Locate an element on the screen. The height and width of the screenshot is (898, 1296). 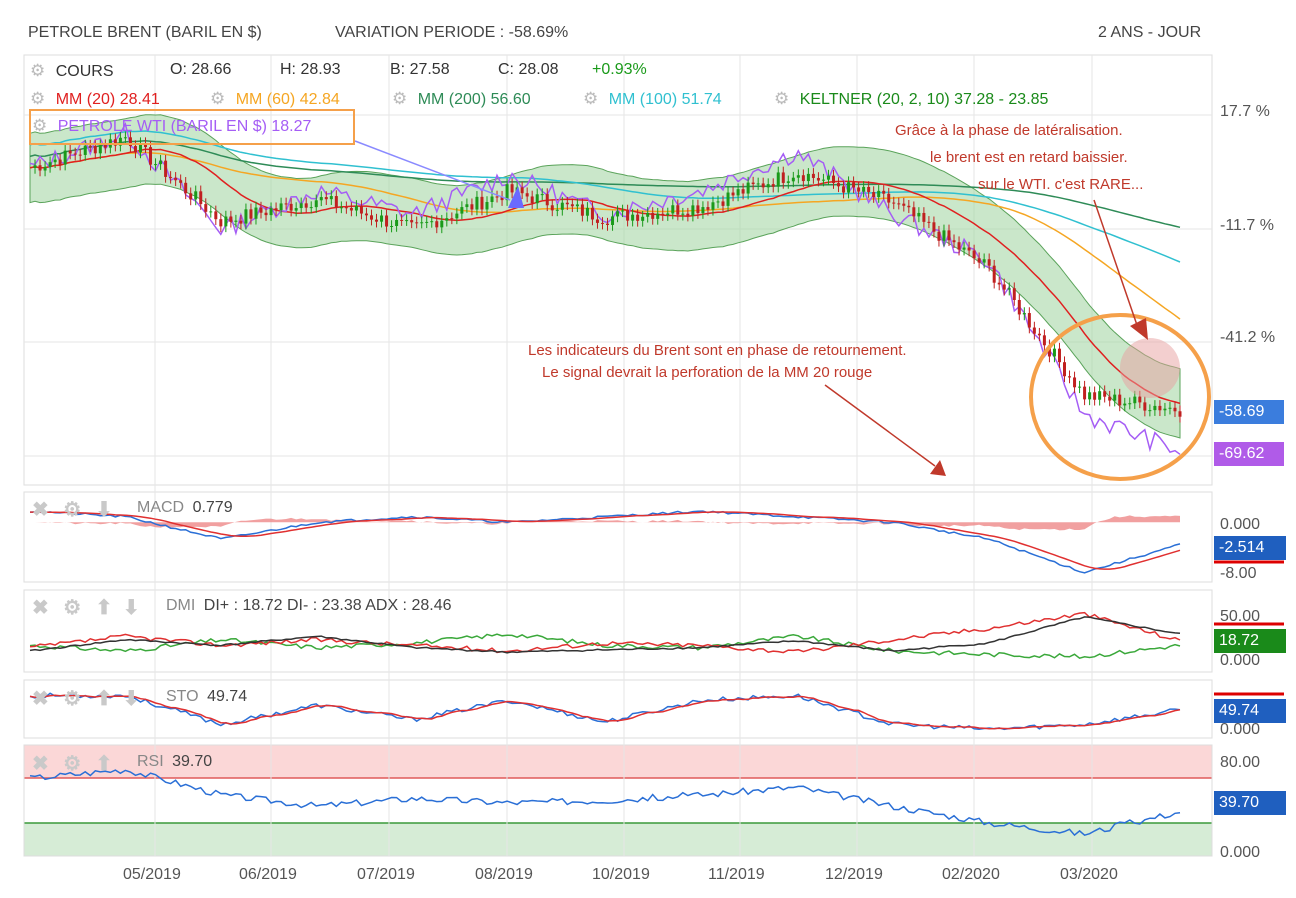
rsi-tick-0: 80.00 is located at coordinates (1240, 762).